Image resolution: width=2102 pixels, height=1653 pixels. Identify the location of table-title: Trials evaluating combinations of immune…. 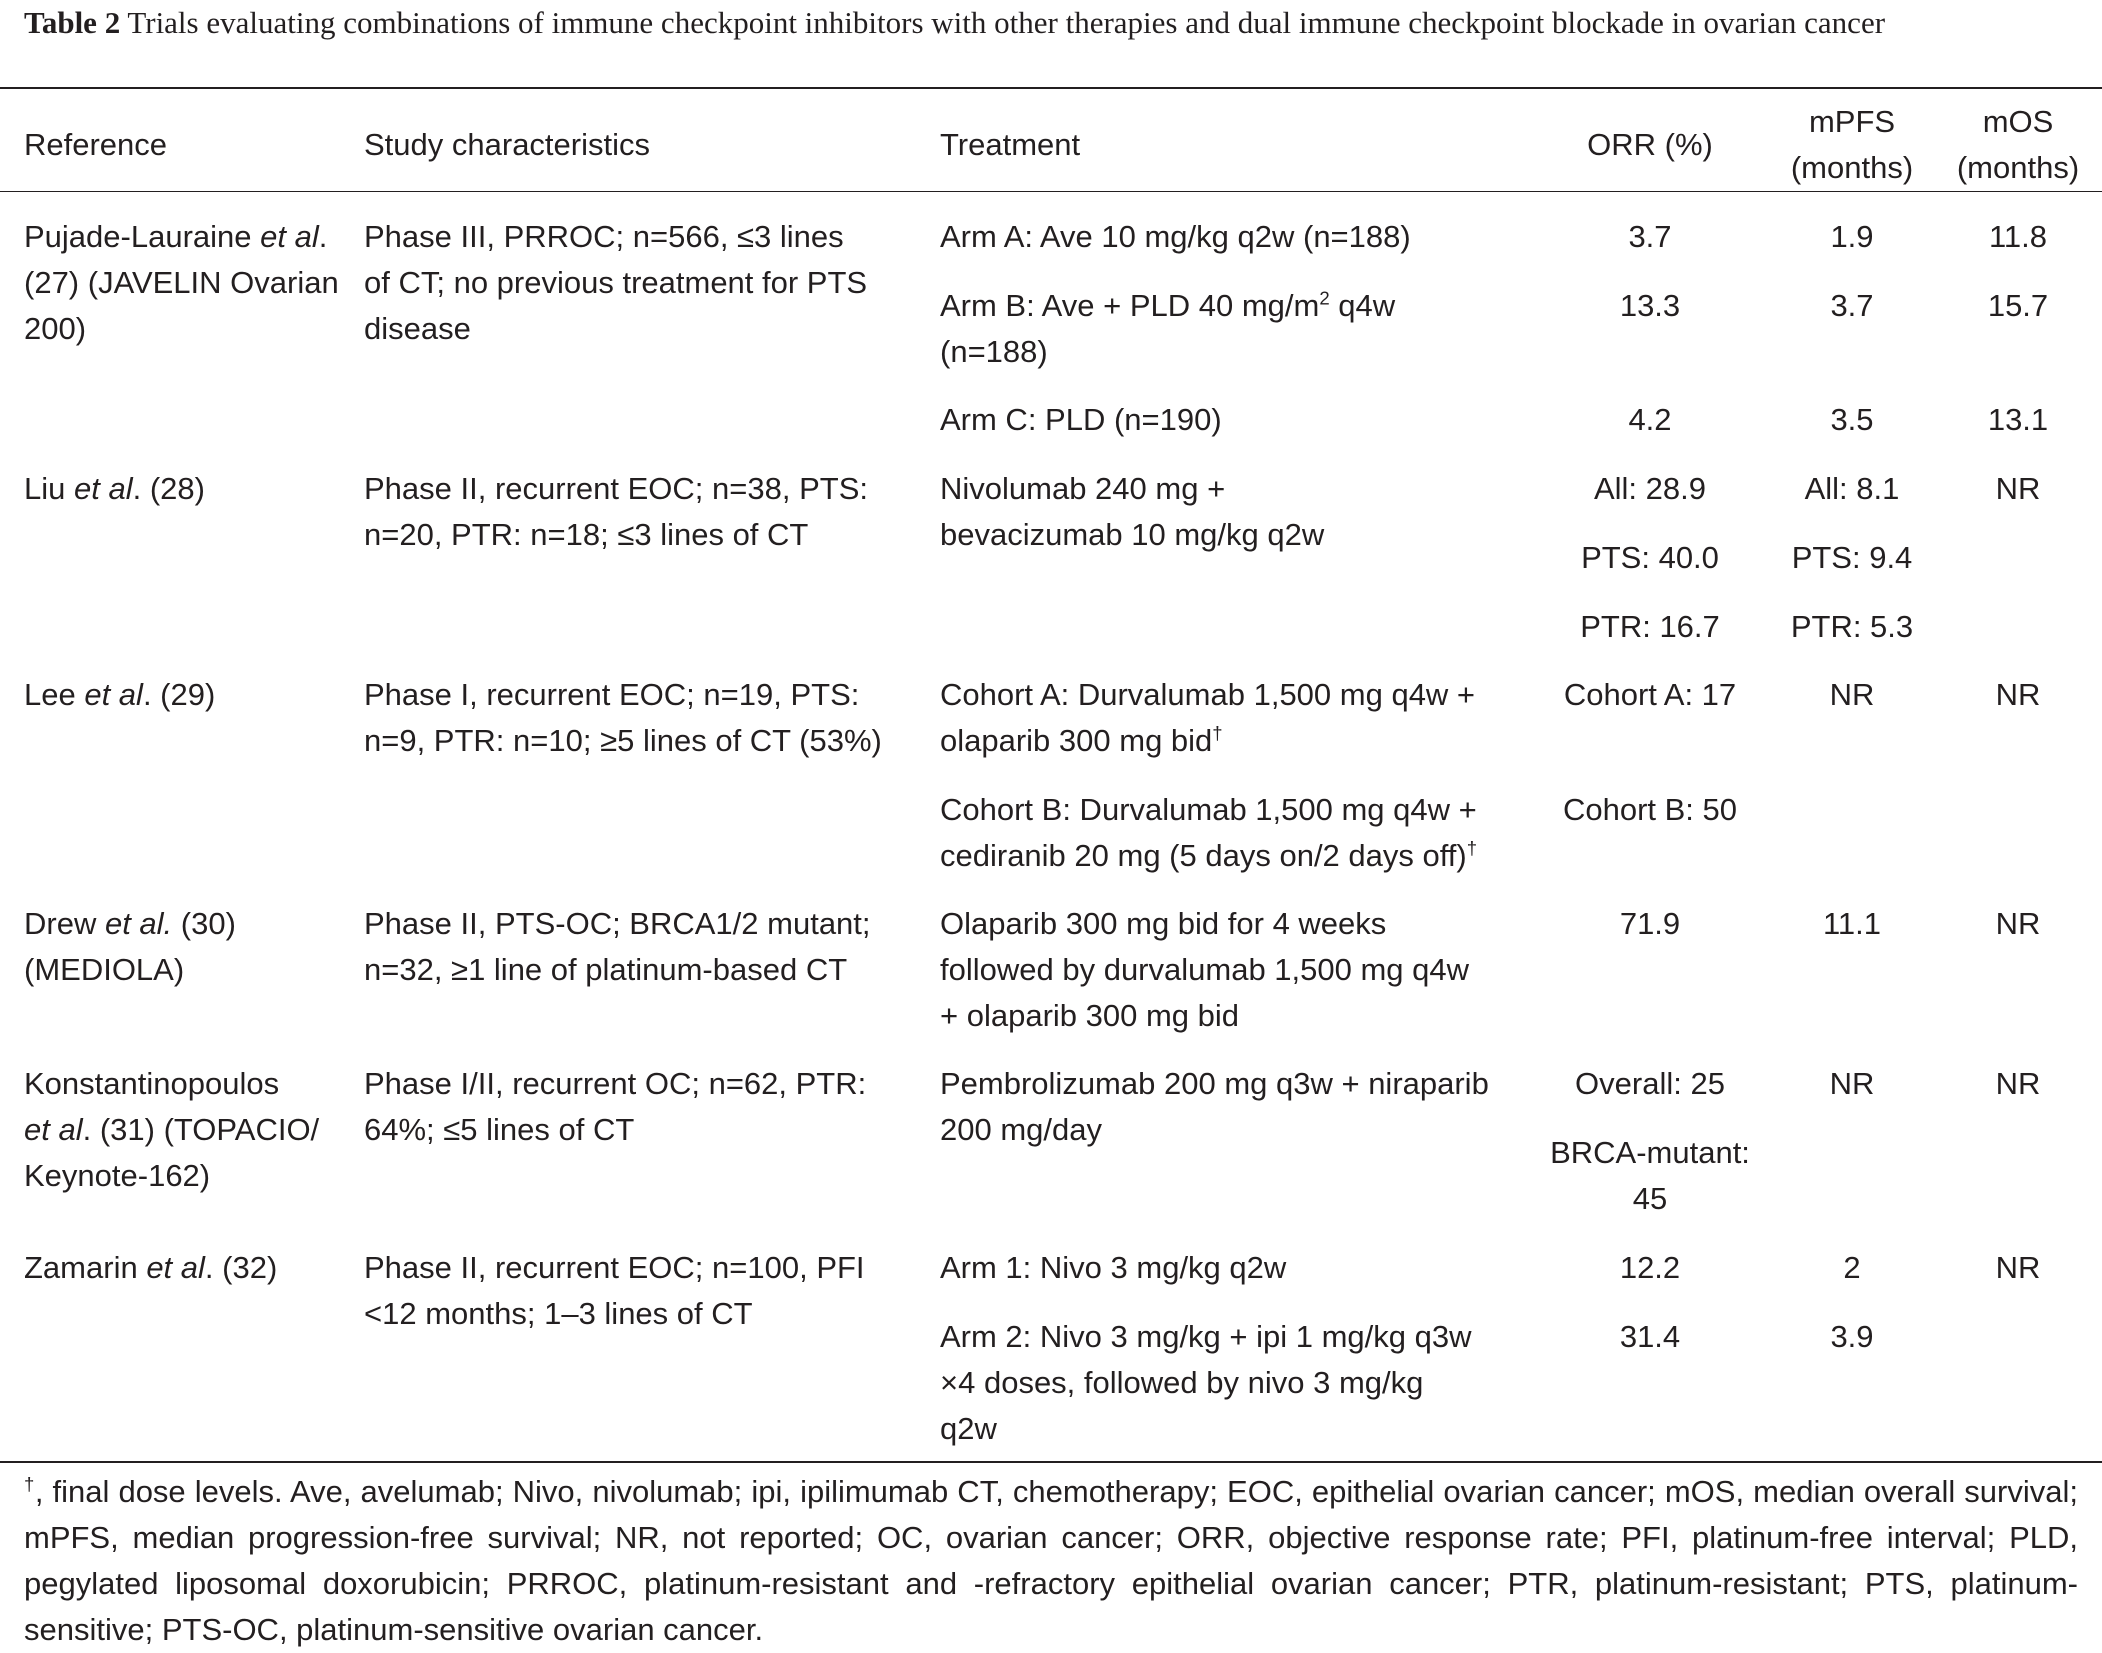
(1003, 22).